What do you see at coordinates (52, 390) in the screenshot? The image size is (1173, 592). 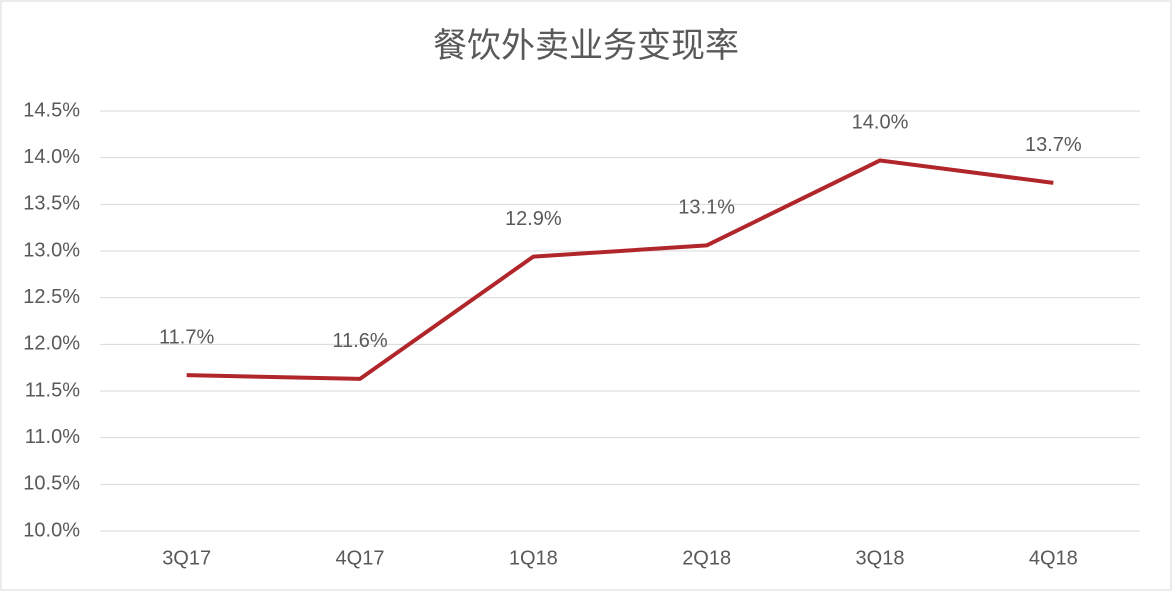 I see `y-tick-label: 11.5%` at bounding box center [52, 390].